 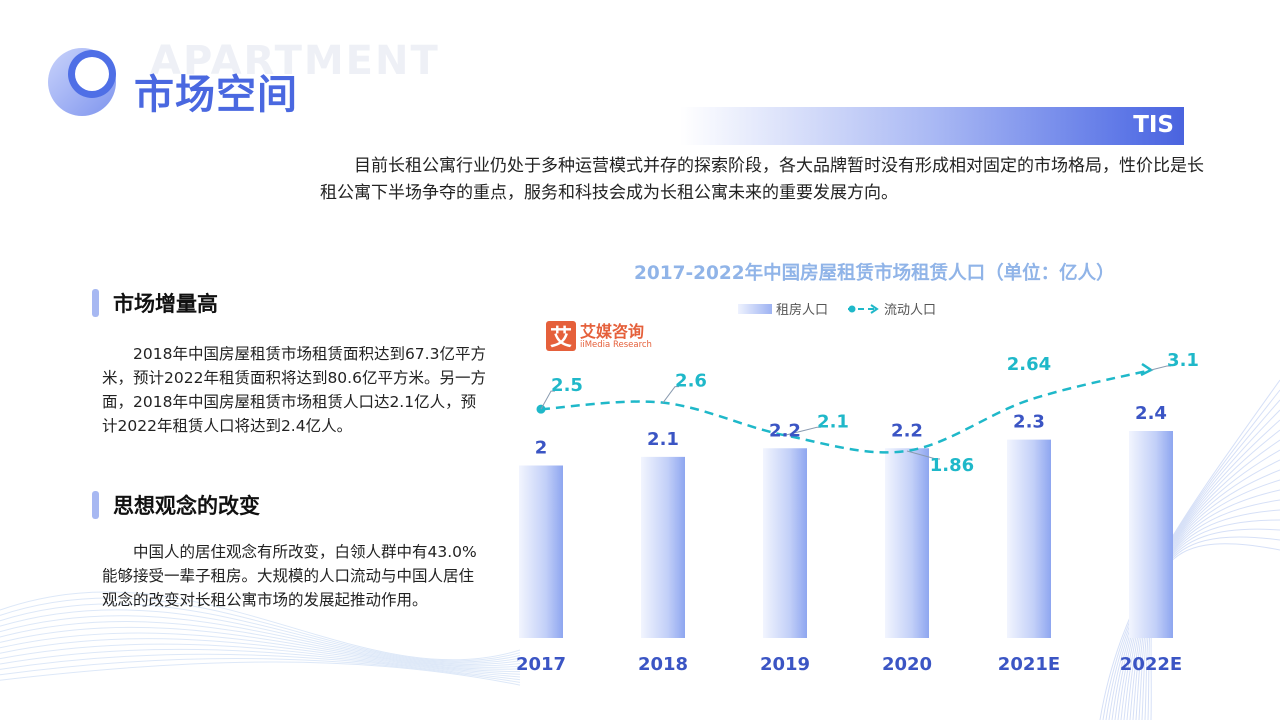 What do you see at coordinates (1151, 664) in the screenshot?
I see `x-tick-2022E: 2022E` at bounding box center [1151, 664].